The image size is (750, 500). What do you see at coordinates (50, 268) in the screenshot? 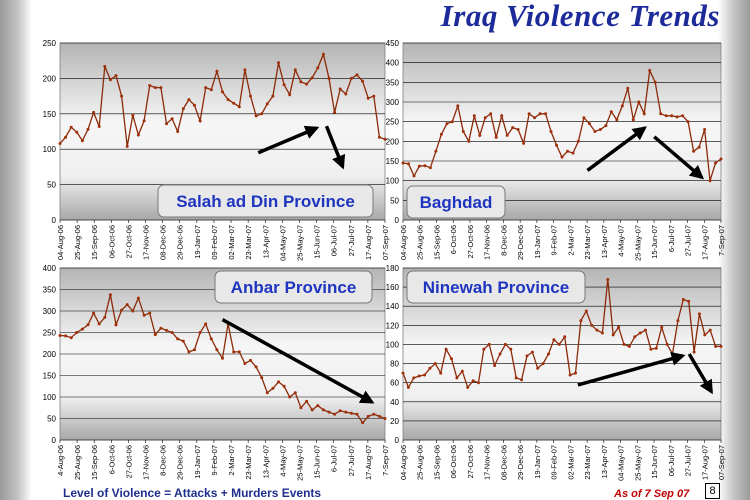
I see `y-tick-label: 400` at bounding box center [50, 268].